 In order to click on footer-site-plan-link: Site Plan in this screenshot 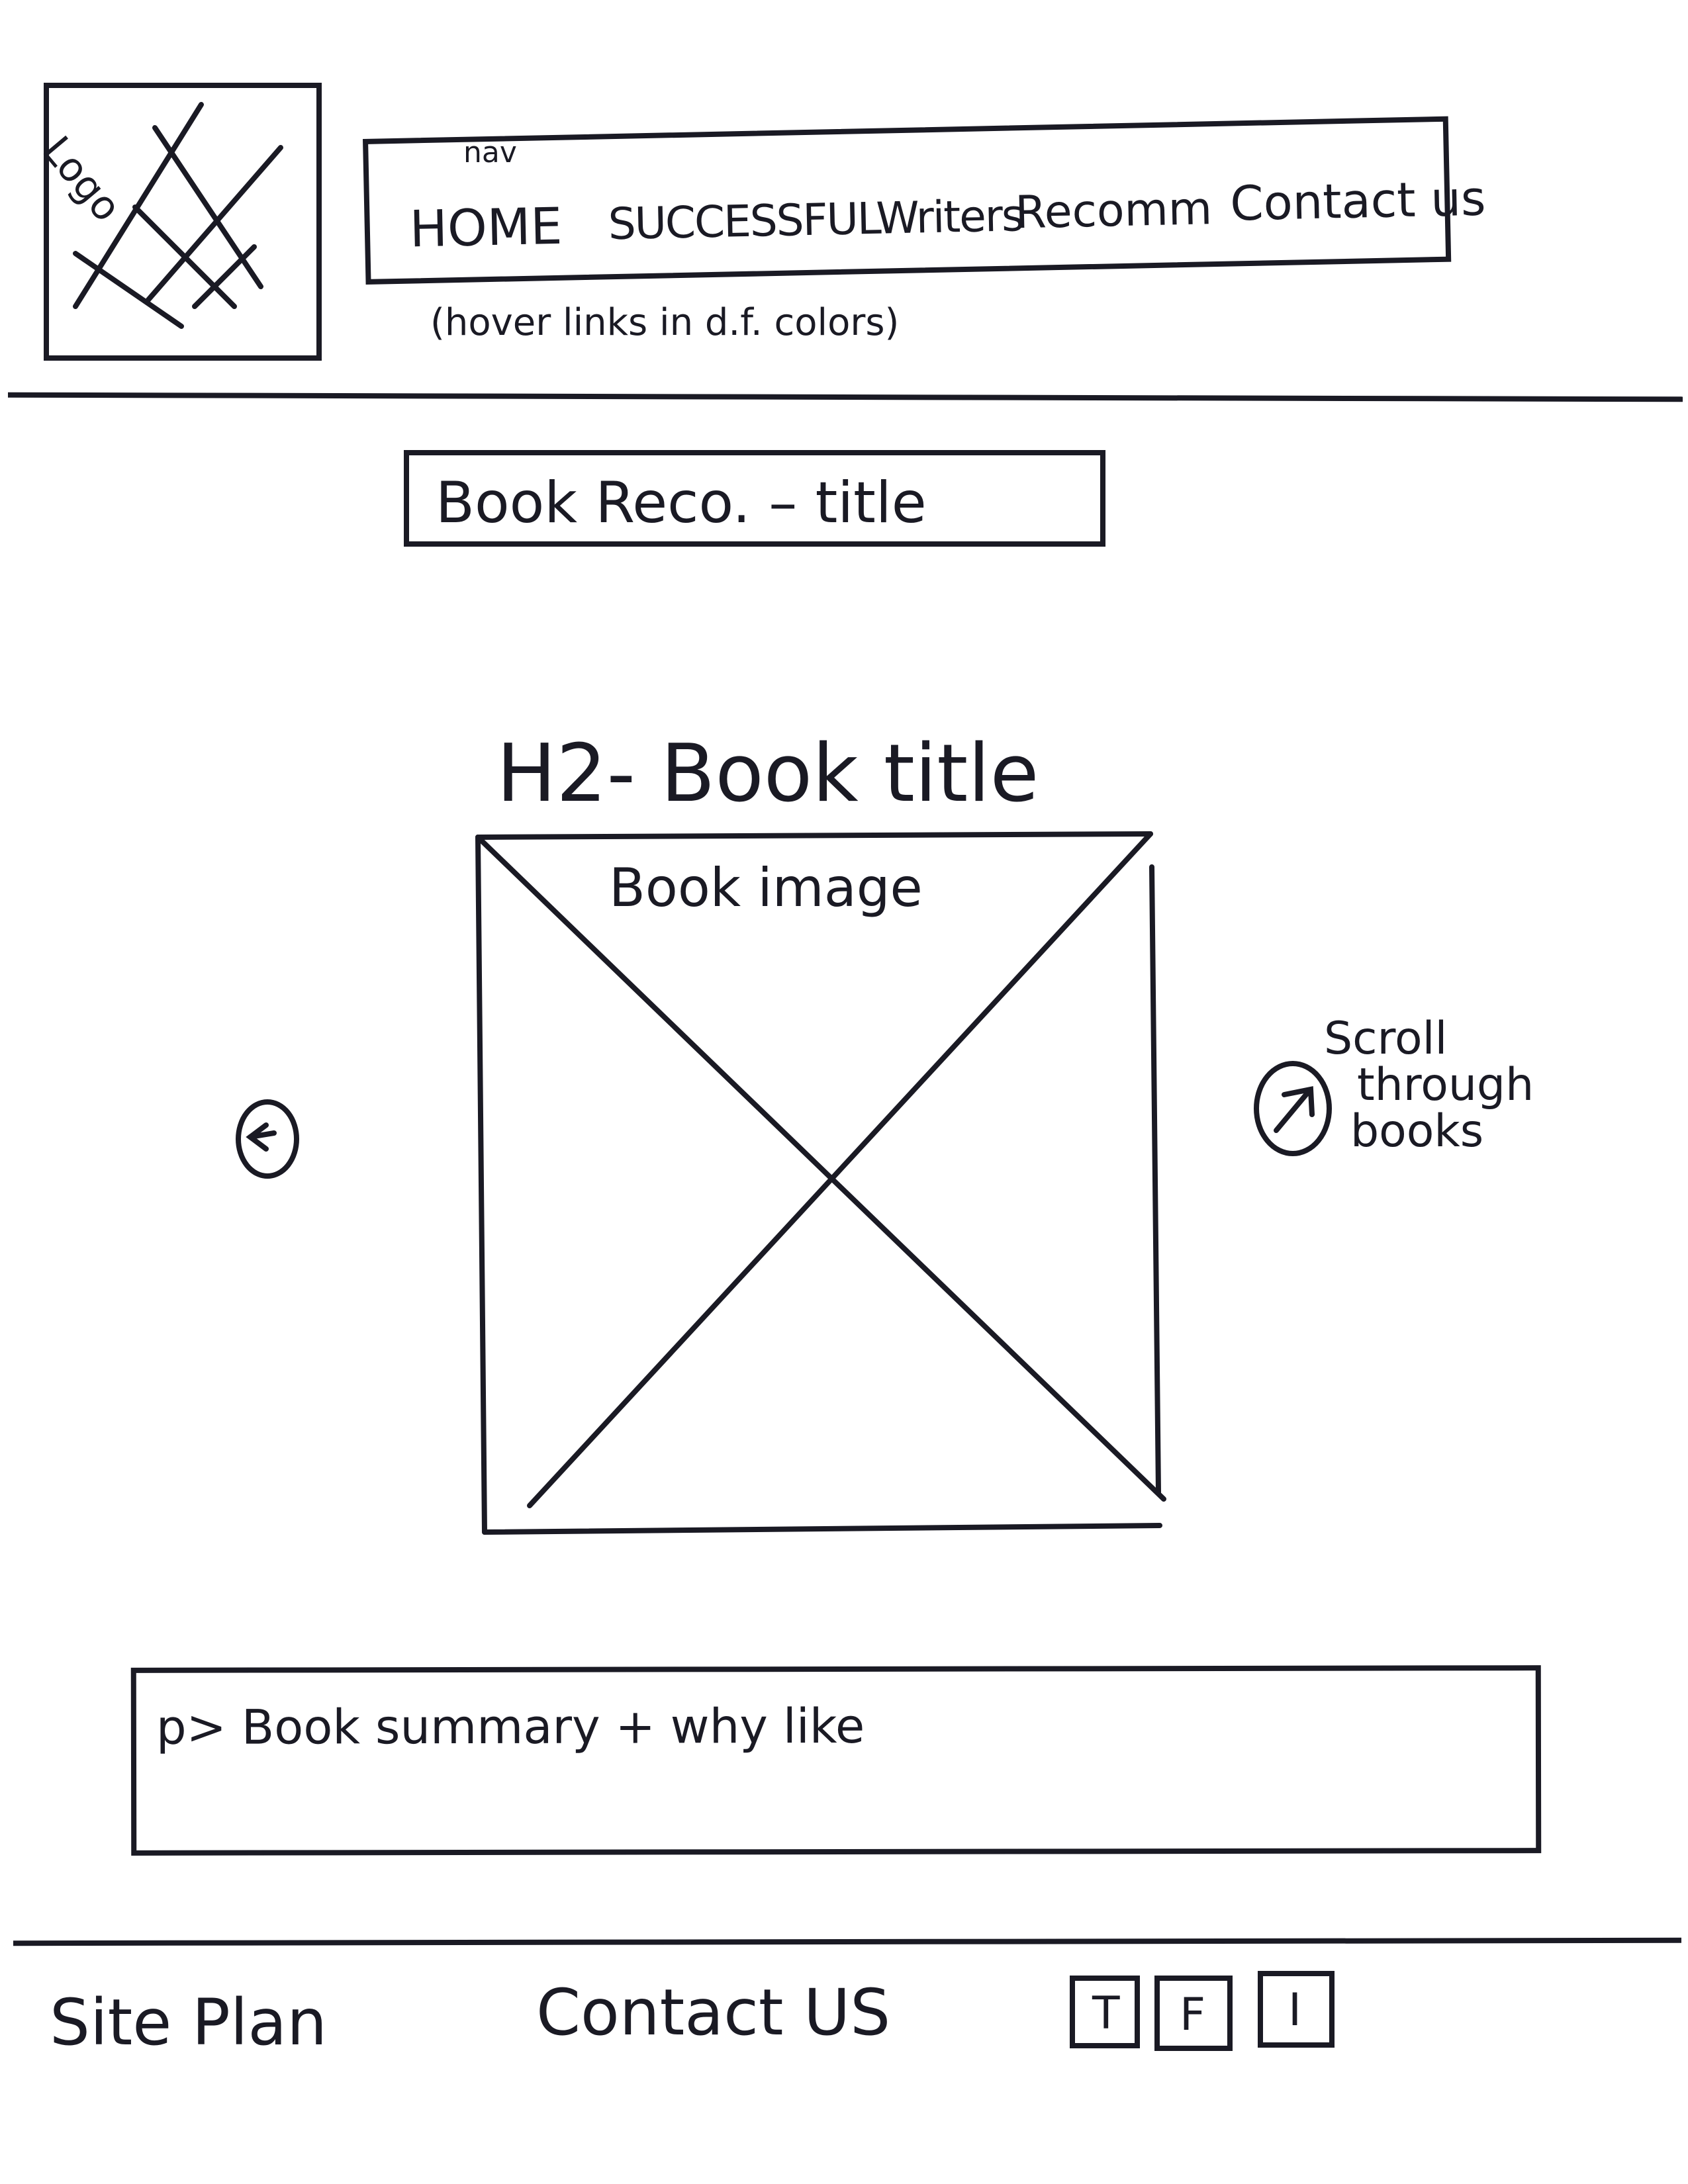, I will do `click(189, 2022)`.